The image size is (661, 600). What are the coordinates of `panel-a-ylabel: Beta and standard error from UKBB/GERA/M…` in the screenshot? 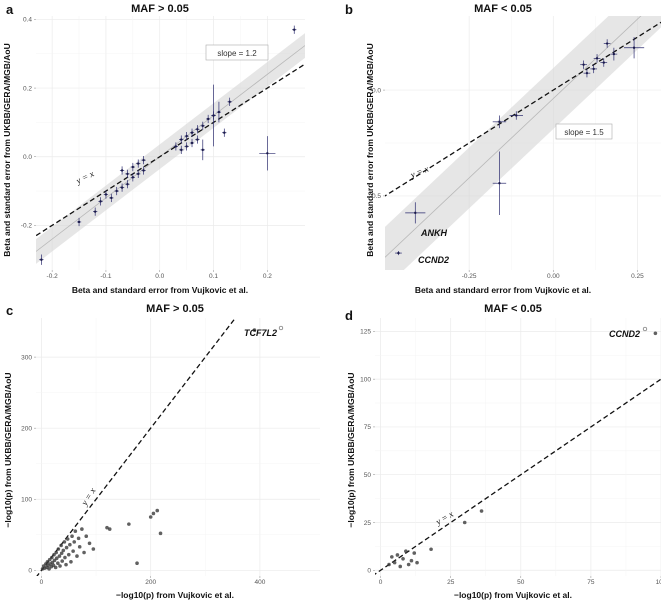 It's located at (7, 149).